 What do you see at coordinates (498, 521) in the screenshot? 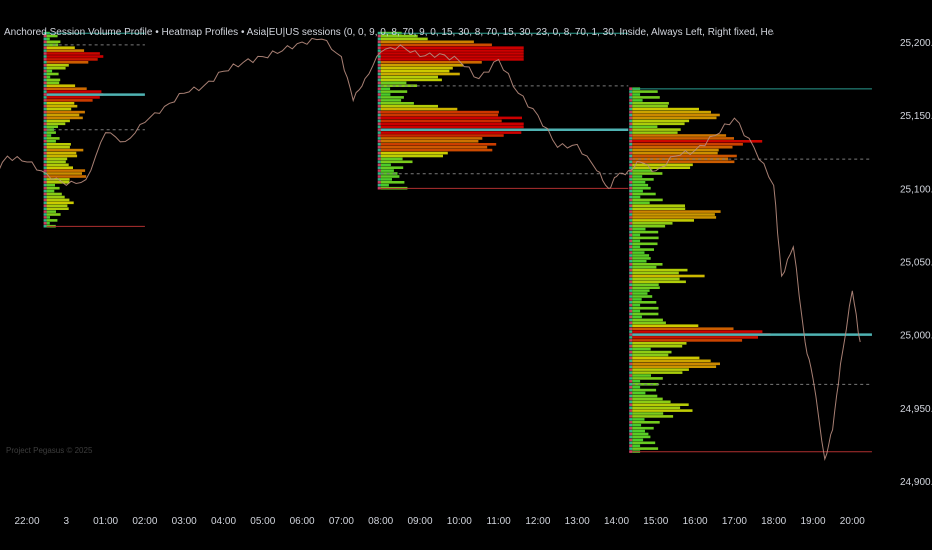
I see `x-tick-label: 11:00` at bounding box center [498, 521].